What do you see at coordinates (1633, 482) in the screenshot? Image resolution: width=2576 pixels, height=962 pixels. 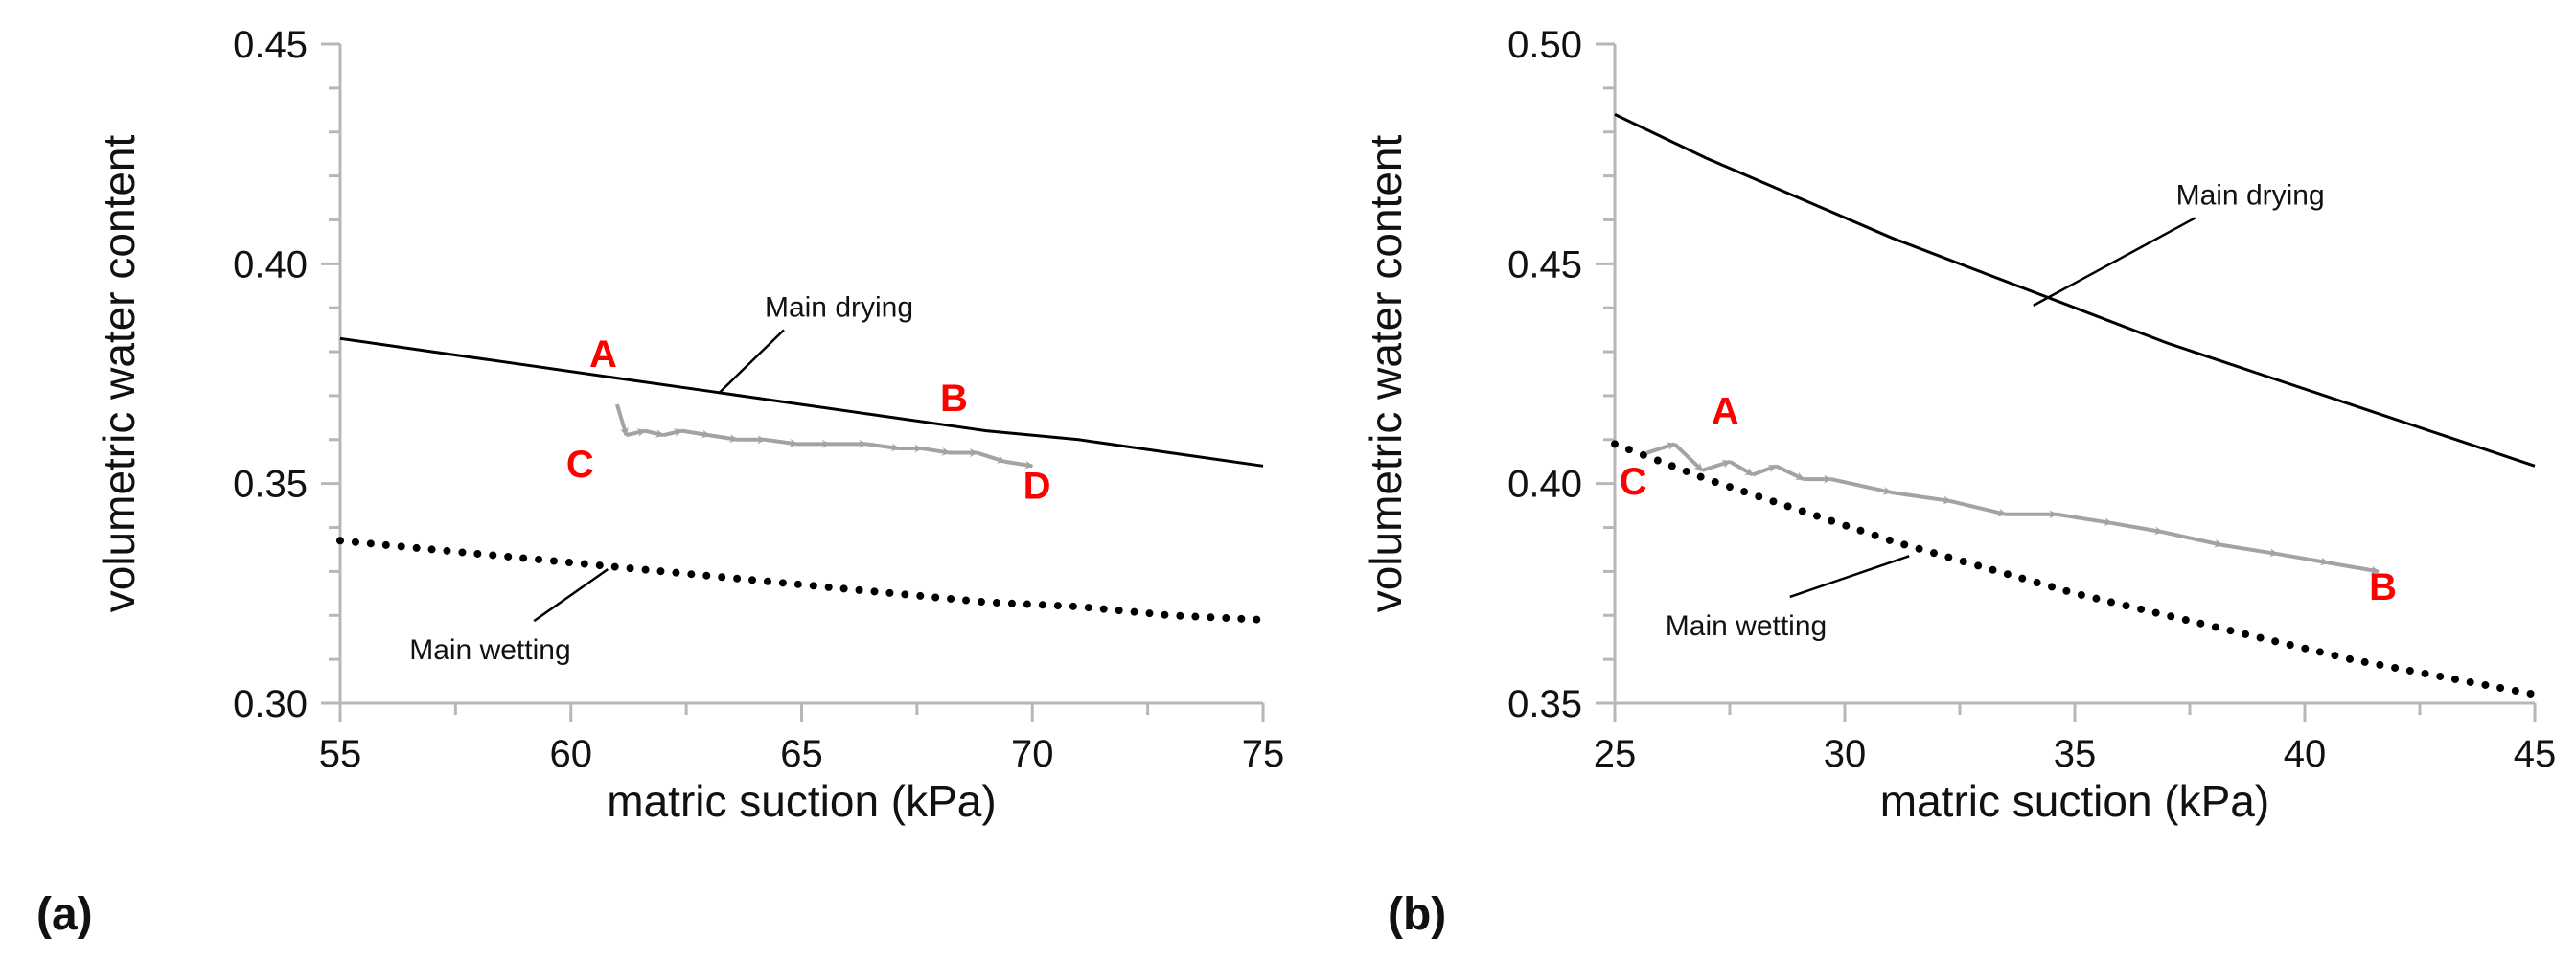 I see `point-label-c-b: C` at bounding box center [1633, 482].